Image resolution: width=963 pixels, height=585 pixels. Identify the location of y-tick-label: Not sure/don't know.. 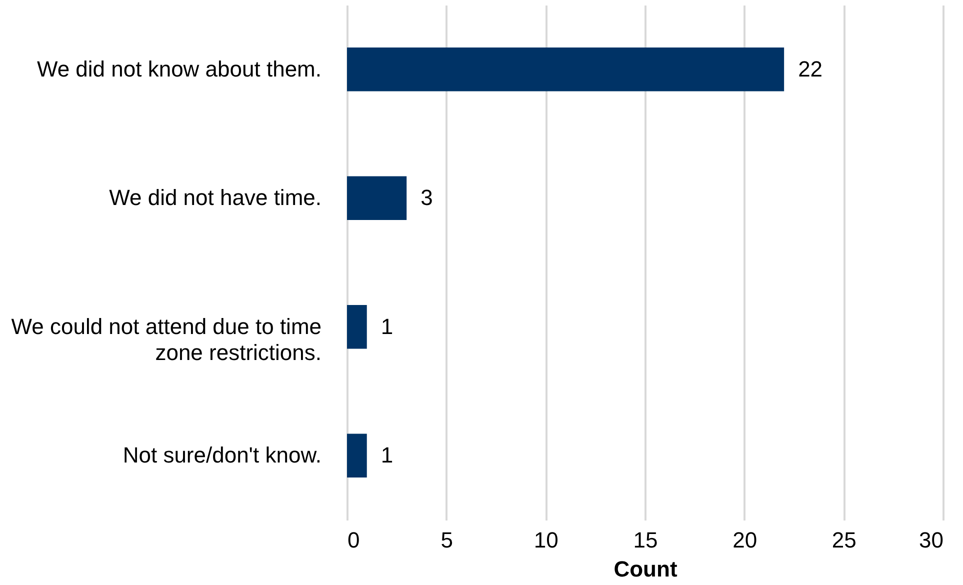
(222, 455).